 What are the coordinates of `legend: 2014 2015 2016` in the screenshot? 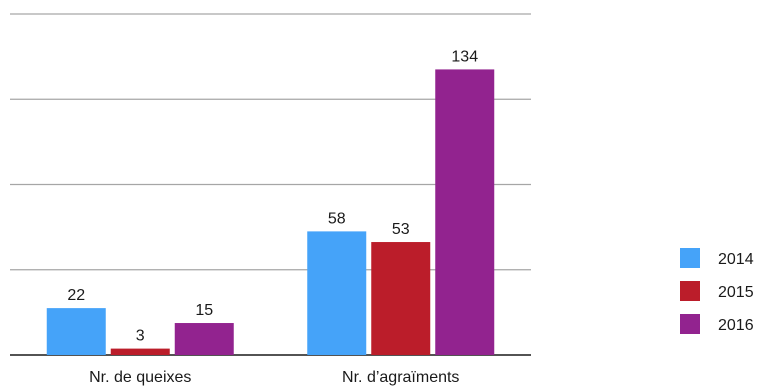 It's located at (717, 291).